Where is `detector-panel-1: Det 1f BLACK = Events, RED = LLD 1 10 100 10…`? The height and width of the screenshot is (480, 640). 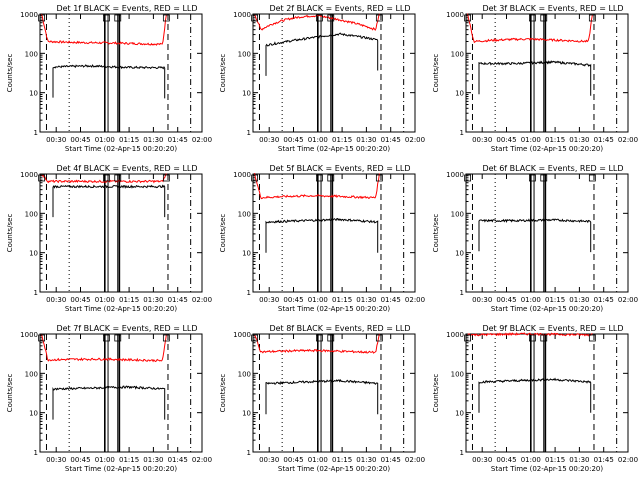 detector-panel-1: Det 1f BLACK = Events, RED = LLD 1 10 100 10… is located at coordinates (109, 78).